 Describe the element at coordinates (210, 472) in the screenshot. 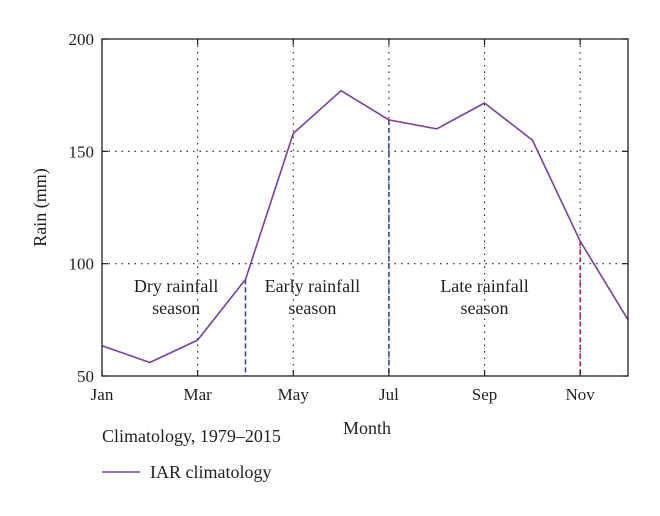

I see `legend-entry-label: IAR climatology` at that location.